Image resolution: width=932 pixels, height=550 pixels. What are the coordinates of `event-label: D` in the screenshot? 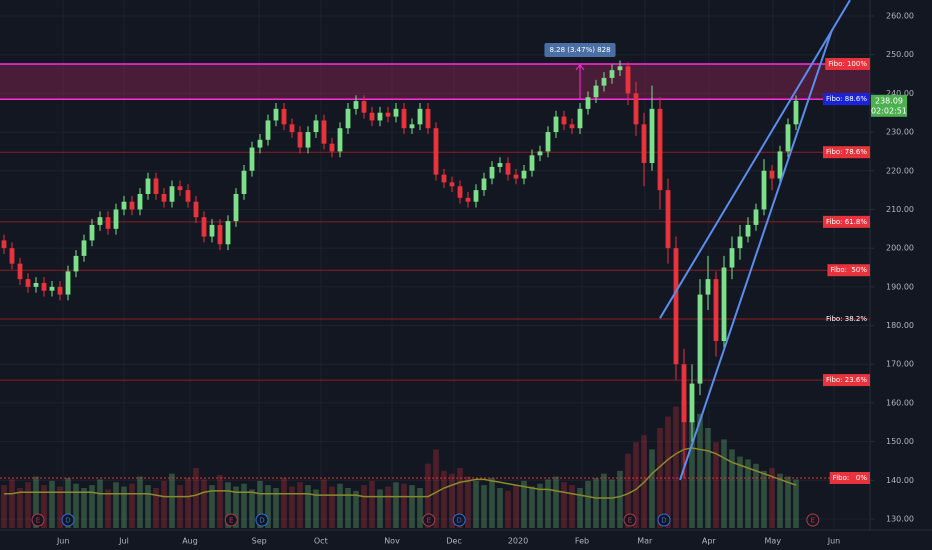 It's located at (459, 521).